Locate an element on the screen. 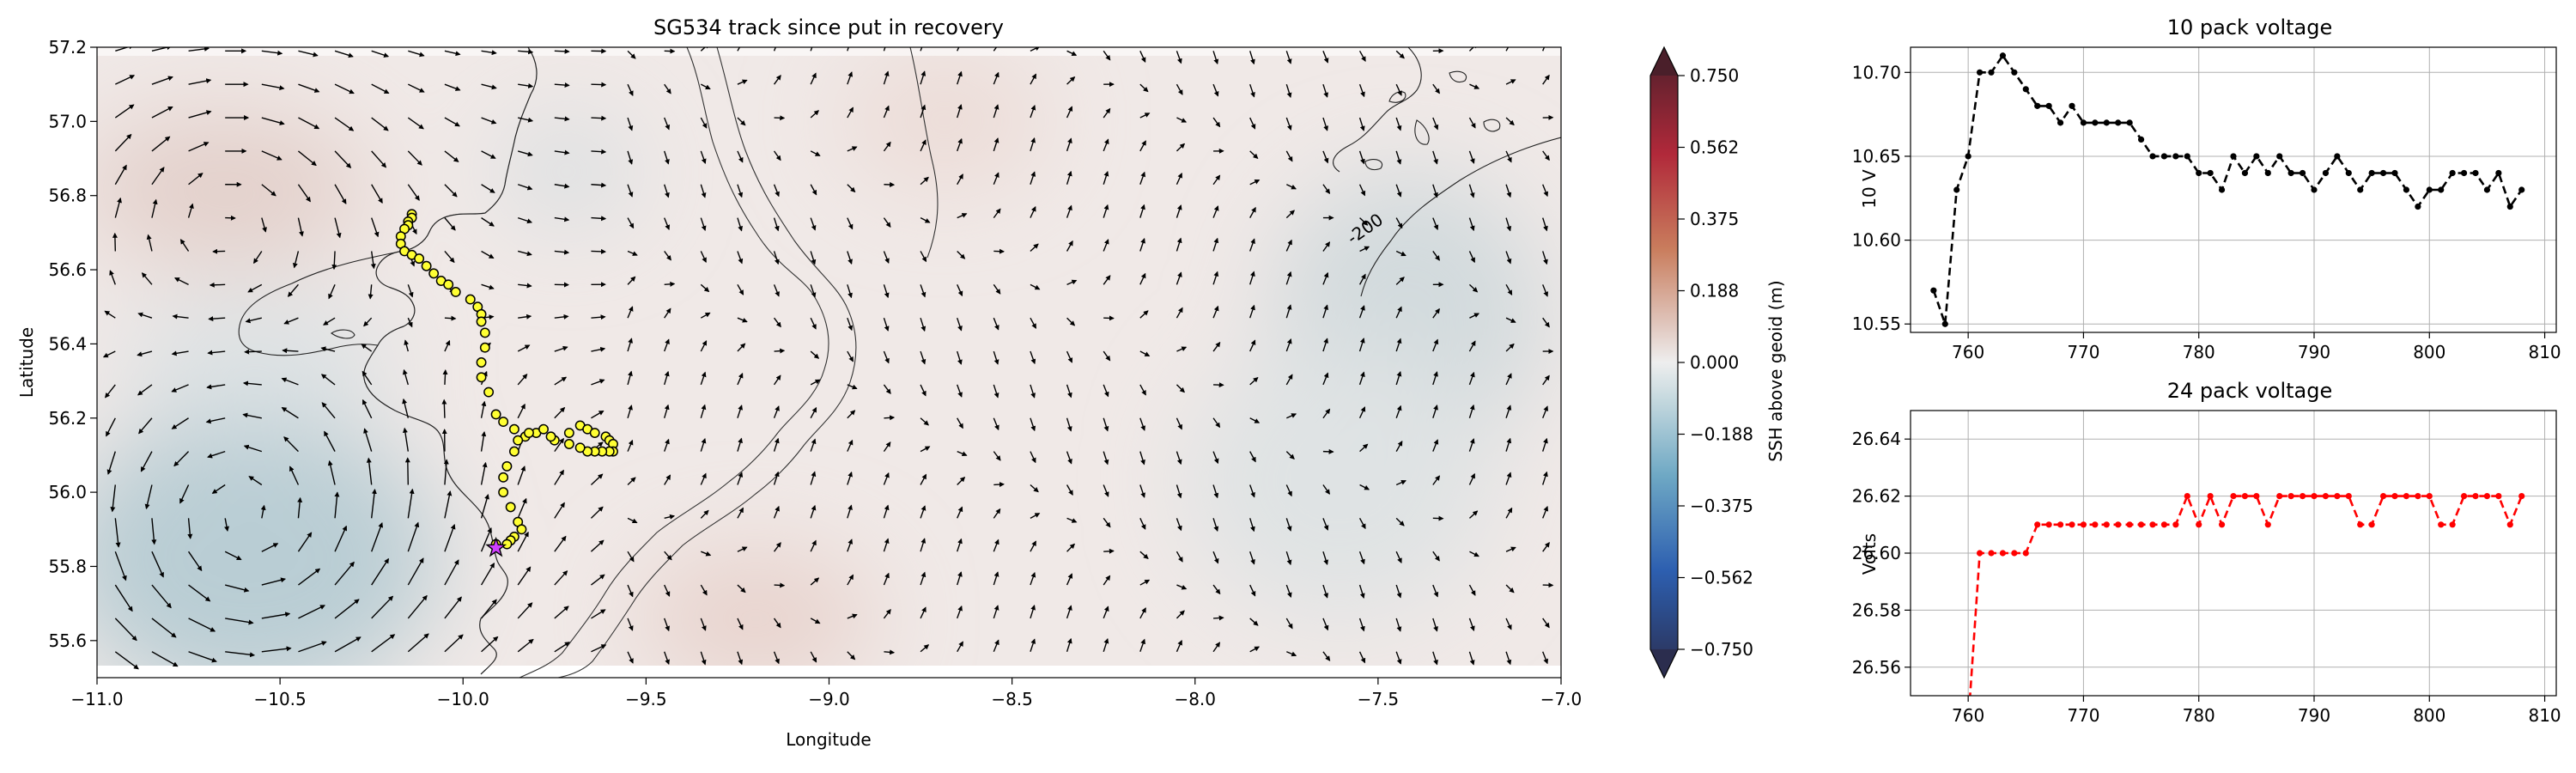 The height and width of the screenshot is (773, 2576). map-x-label: Longitude is located at coordinates (828, 739).